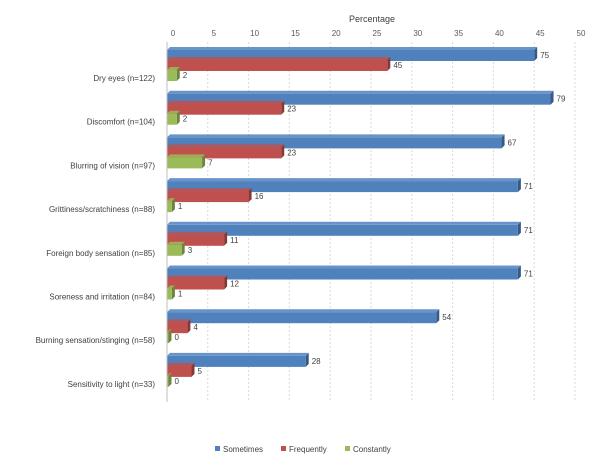 The image size is (600, 466). What do you see at coordinates (372, 19) in the screenshot?
I see `x-axis-title: Percentage` at bounding box center [372, 19].